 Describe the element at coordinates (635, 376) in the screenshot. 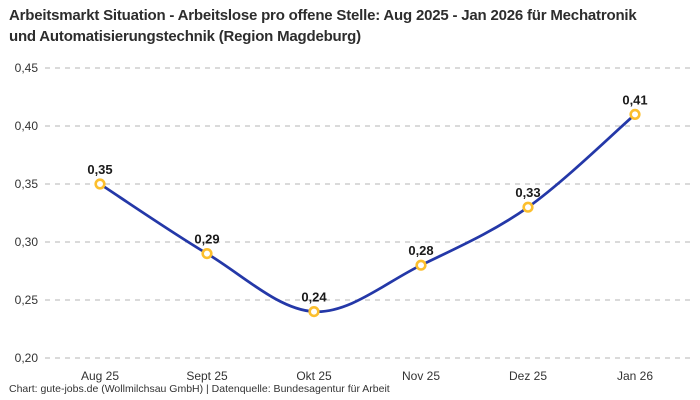

I see `x-tick-label: Jan 26` at that location.